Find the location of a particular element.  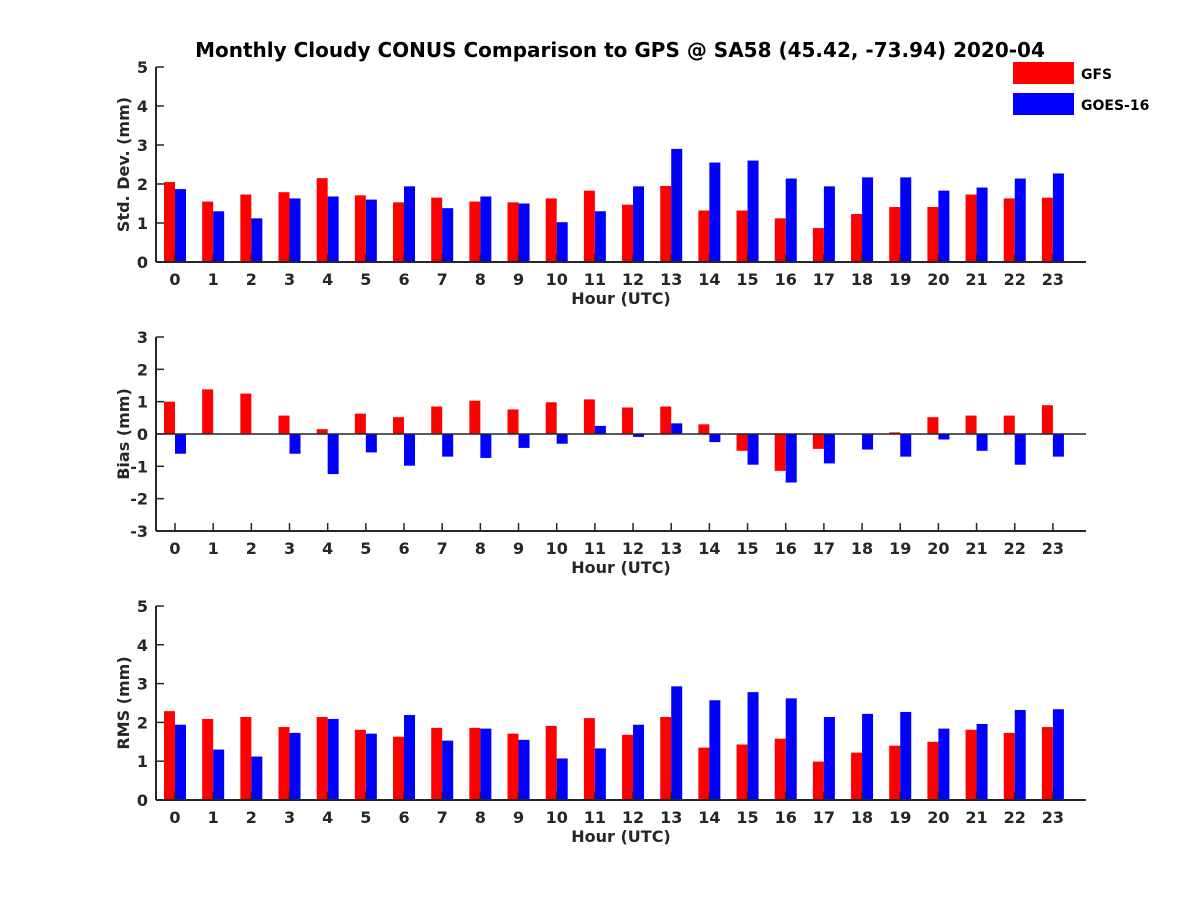

x-tick-label-bias: 9 is located at coordinates (518, 548).